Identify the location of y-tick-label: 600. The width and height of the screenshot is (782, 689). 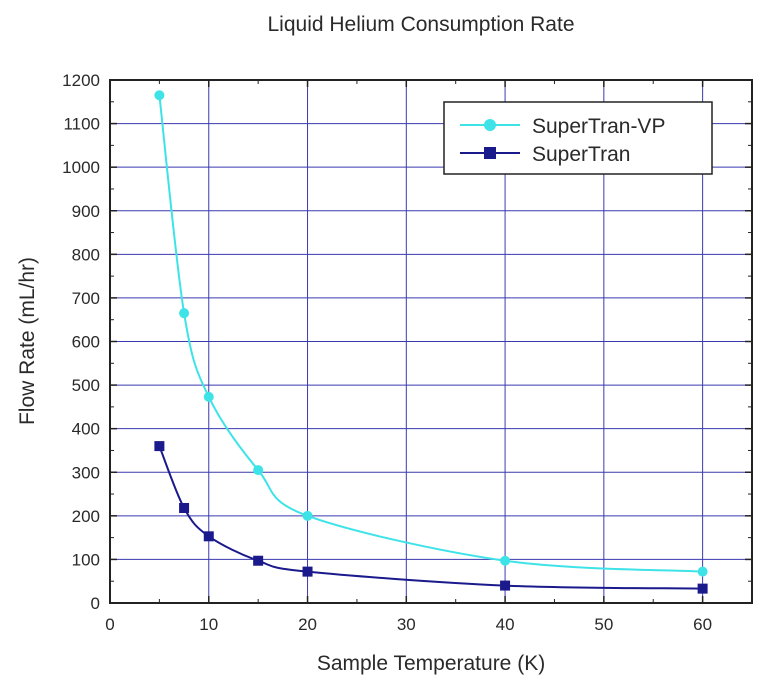
(86, 342).